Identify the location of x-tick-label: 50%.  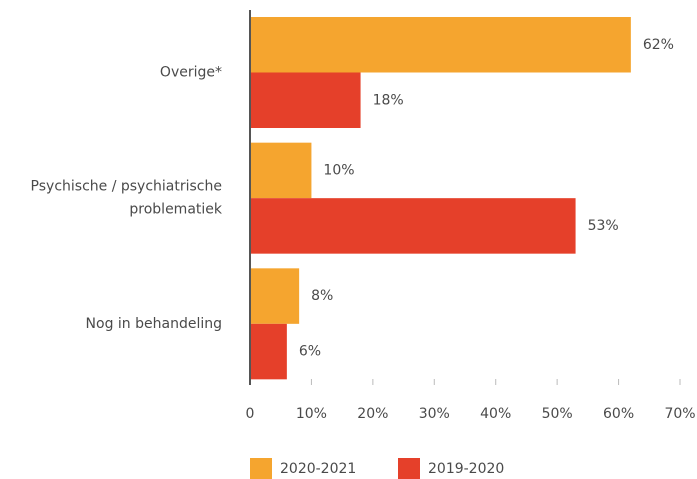
(557, 414).